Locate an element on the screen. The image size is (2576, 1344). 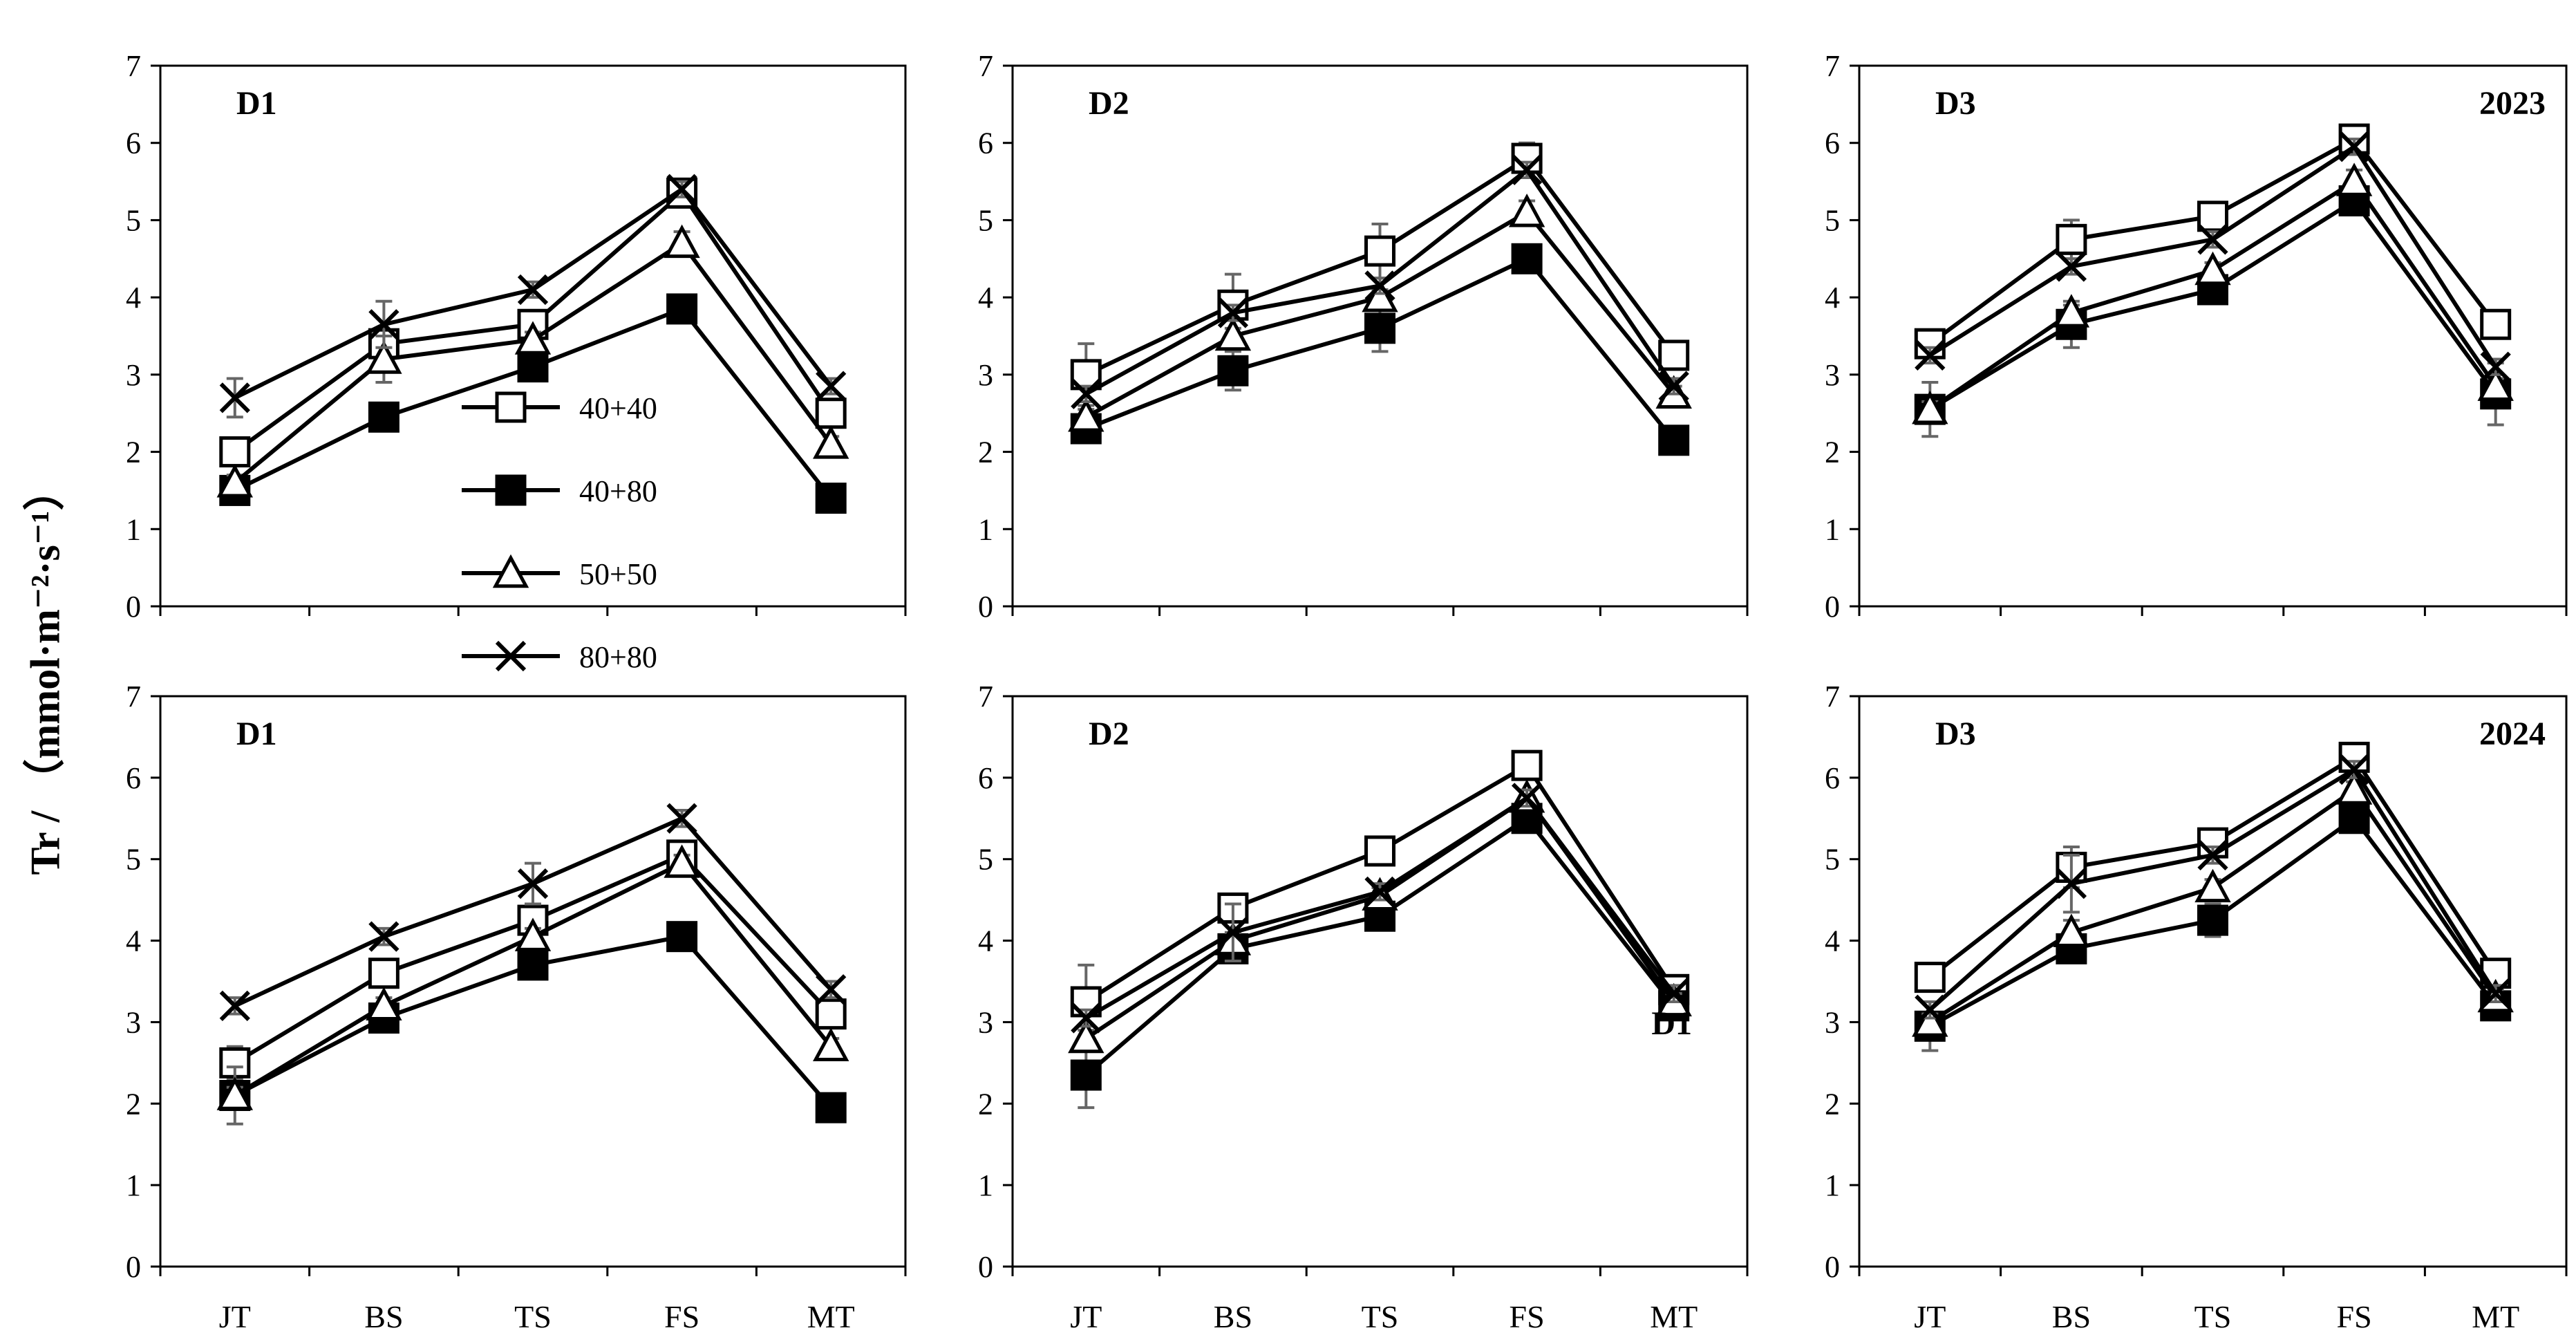
x-tick-label: FS is located at coordinates (1527, 1316).